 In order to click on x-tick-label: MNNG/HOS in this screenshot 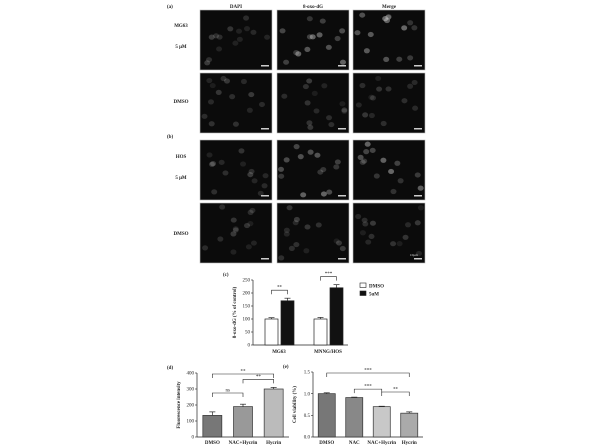, I will do `click(328, 352)`.